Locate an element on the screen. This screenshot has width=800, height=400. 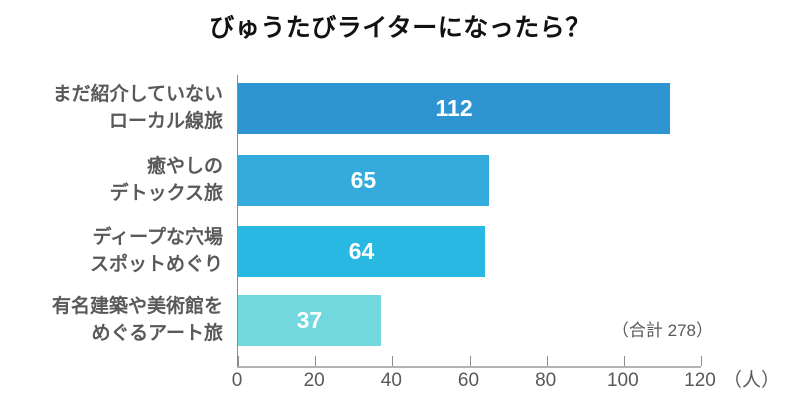
x-axis-tick-label: 0 is located at coordinates (237, 380).